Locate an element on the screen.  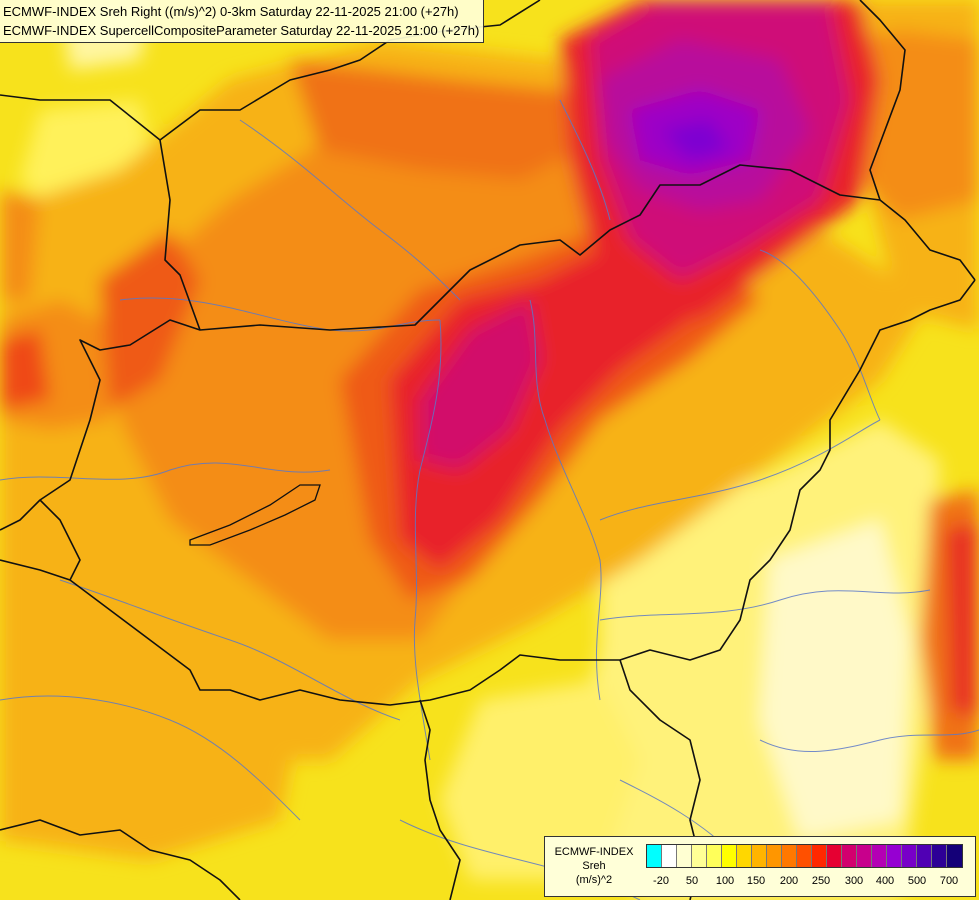
legend-tick-label: 150 is located at coordinates (756, 881).